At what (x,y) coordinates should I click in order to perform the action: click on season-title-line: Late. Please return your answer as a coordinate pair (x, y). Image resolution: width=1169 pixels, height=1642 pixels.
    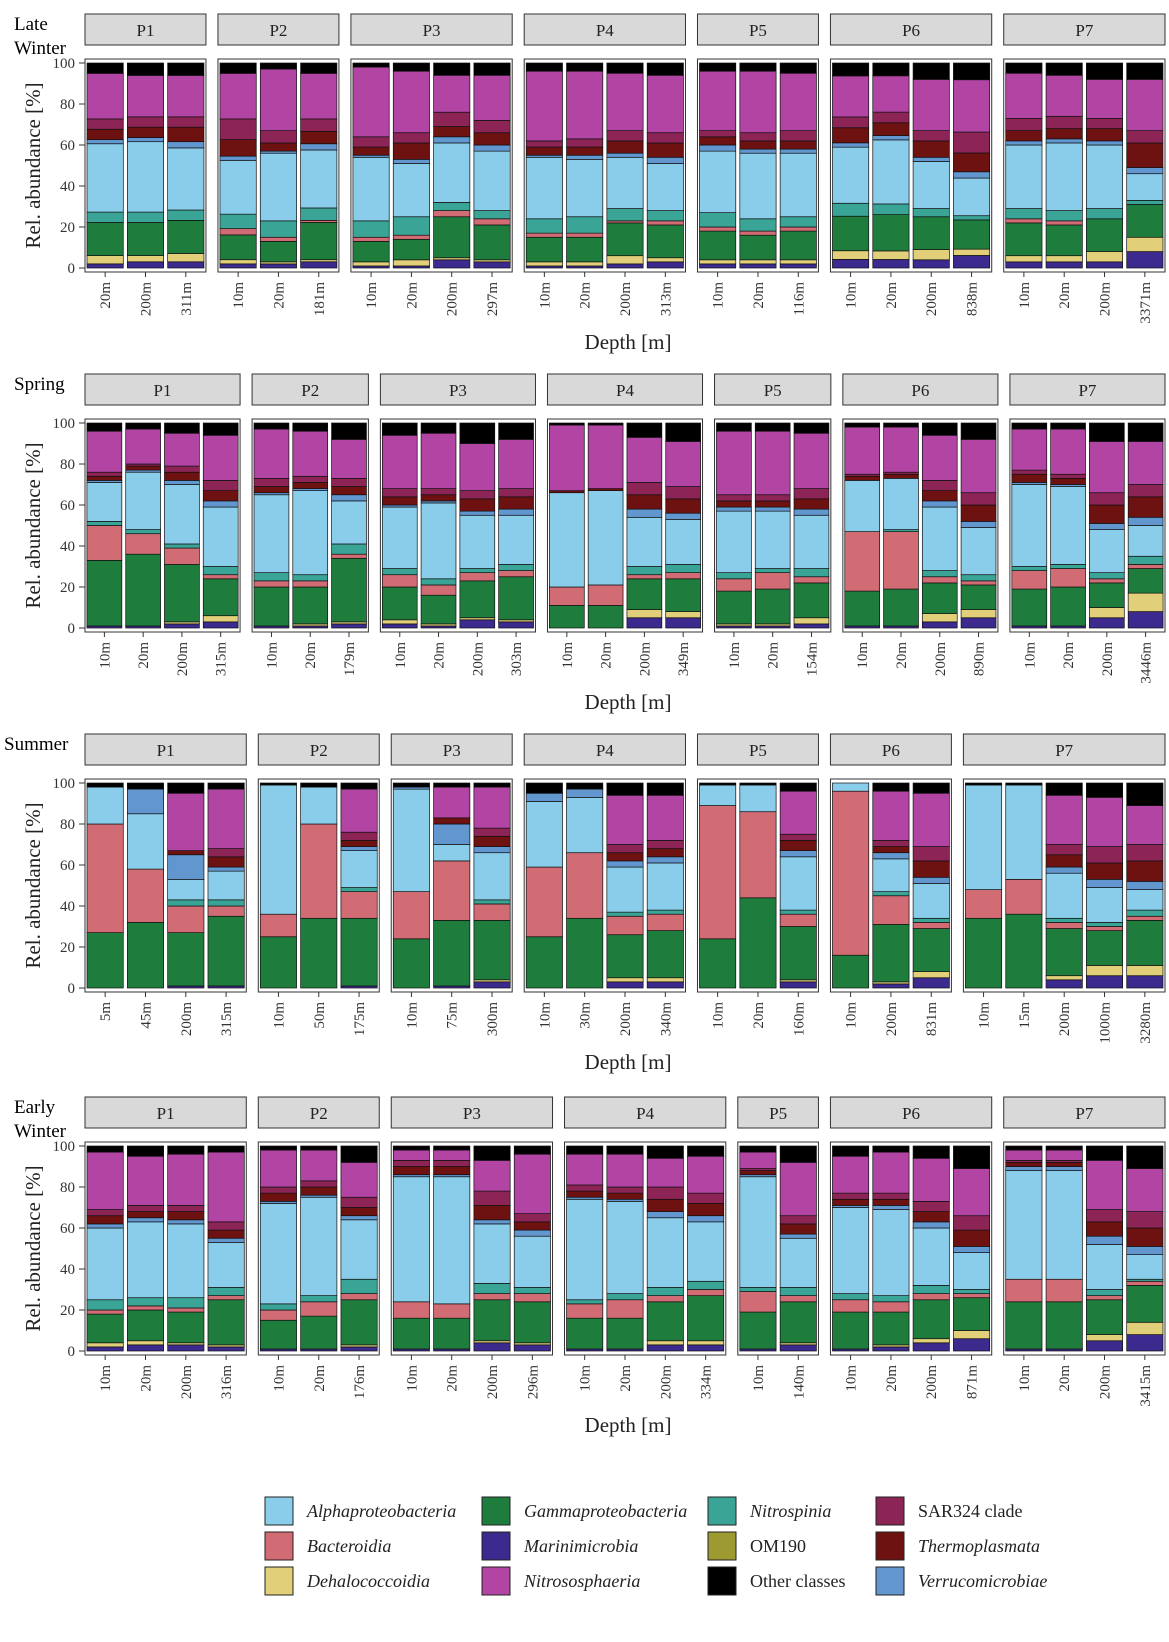
    Looking at the image, I should click on (31, 24).